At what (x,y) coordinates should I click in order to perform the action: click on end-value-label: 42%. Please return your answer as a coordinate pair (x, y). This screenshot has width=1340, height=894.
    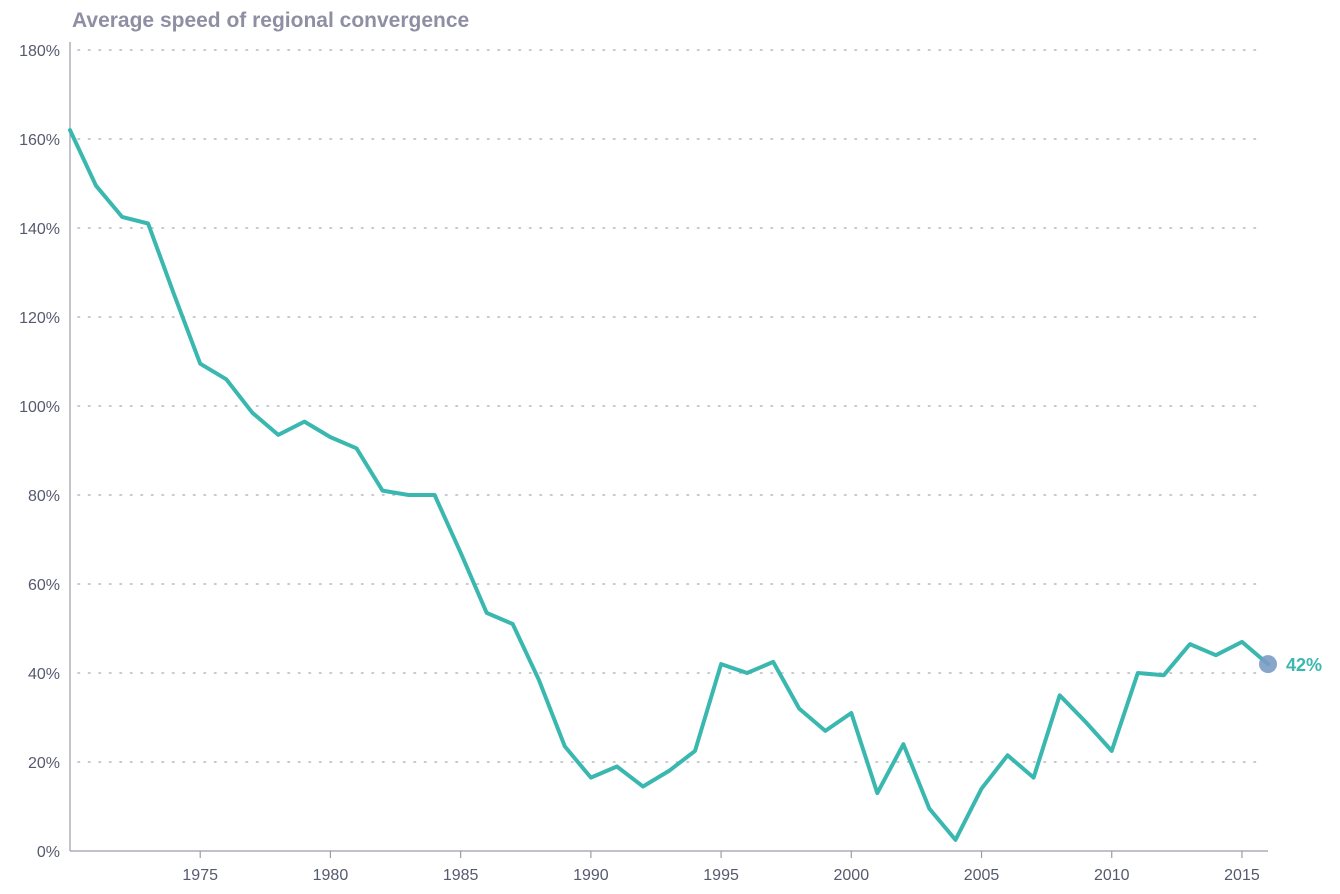
    Looking at the image, I should click on (1304, 665).